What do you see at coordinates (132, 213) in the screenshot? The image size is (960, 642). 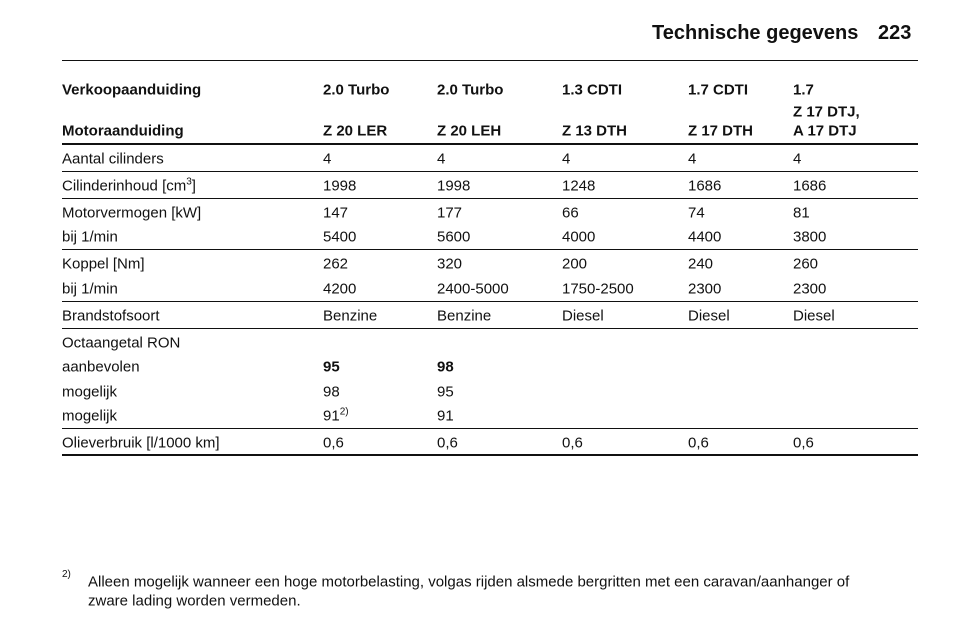 I see `row-label: Motorvermogen [kW]` at bounding box center [132, 213].